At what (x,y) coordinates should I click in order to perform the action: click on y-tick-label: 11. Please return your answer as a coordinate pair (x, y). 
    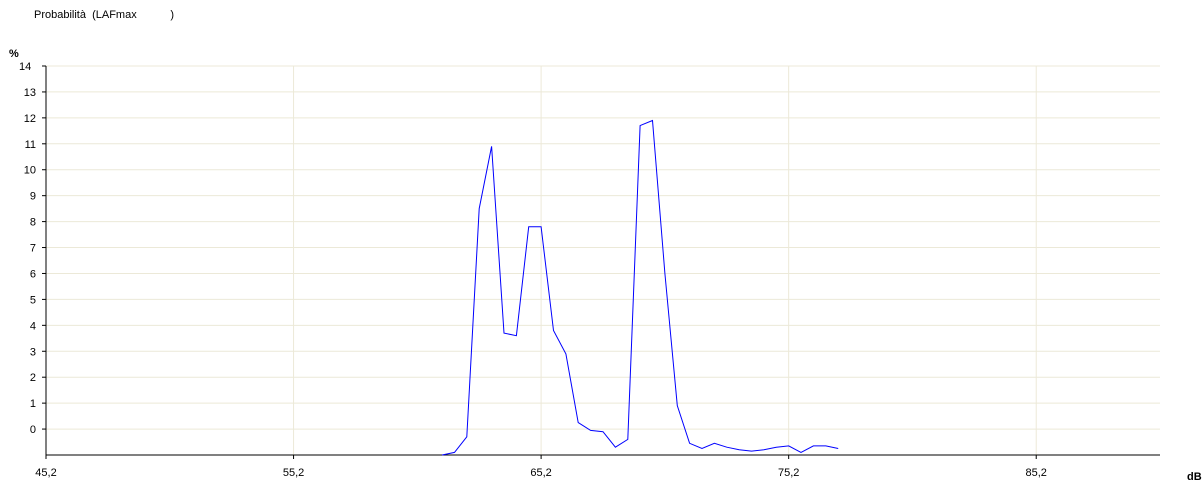
    Looking at the image, I should click on (30, 145).